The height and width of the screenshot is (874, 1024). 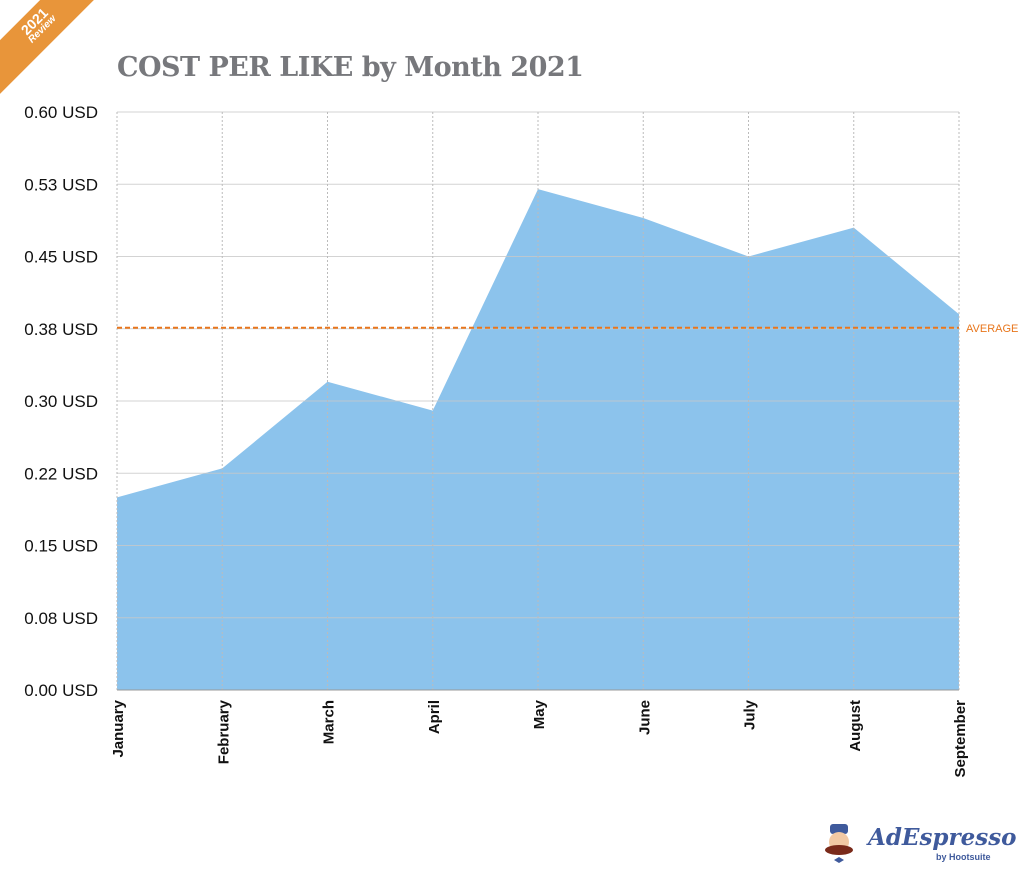 I want to click on x-tick-label: January, so click(x=118, y=728).